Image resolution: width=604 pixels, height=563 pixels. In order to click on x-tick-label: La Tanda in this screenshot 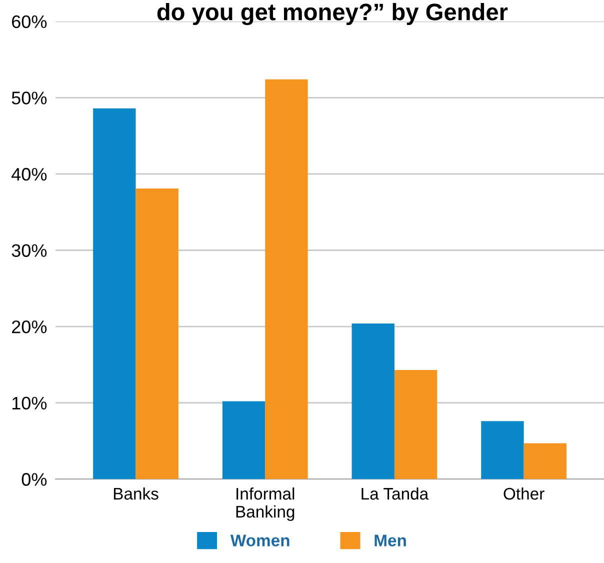, I will do `click(395, 493)`.